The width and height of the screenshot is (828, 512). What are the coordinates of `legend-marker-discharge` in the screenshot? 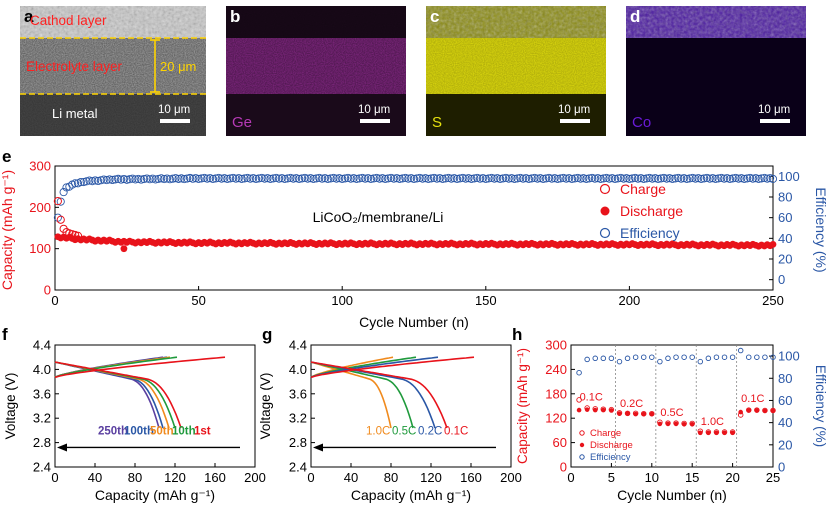 It's located at (605, 211).